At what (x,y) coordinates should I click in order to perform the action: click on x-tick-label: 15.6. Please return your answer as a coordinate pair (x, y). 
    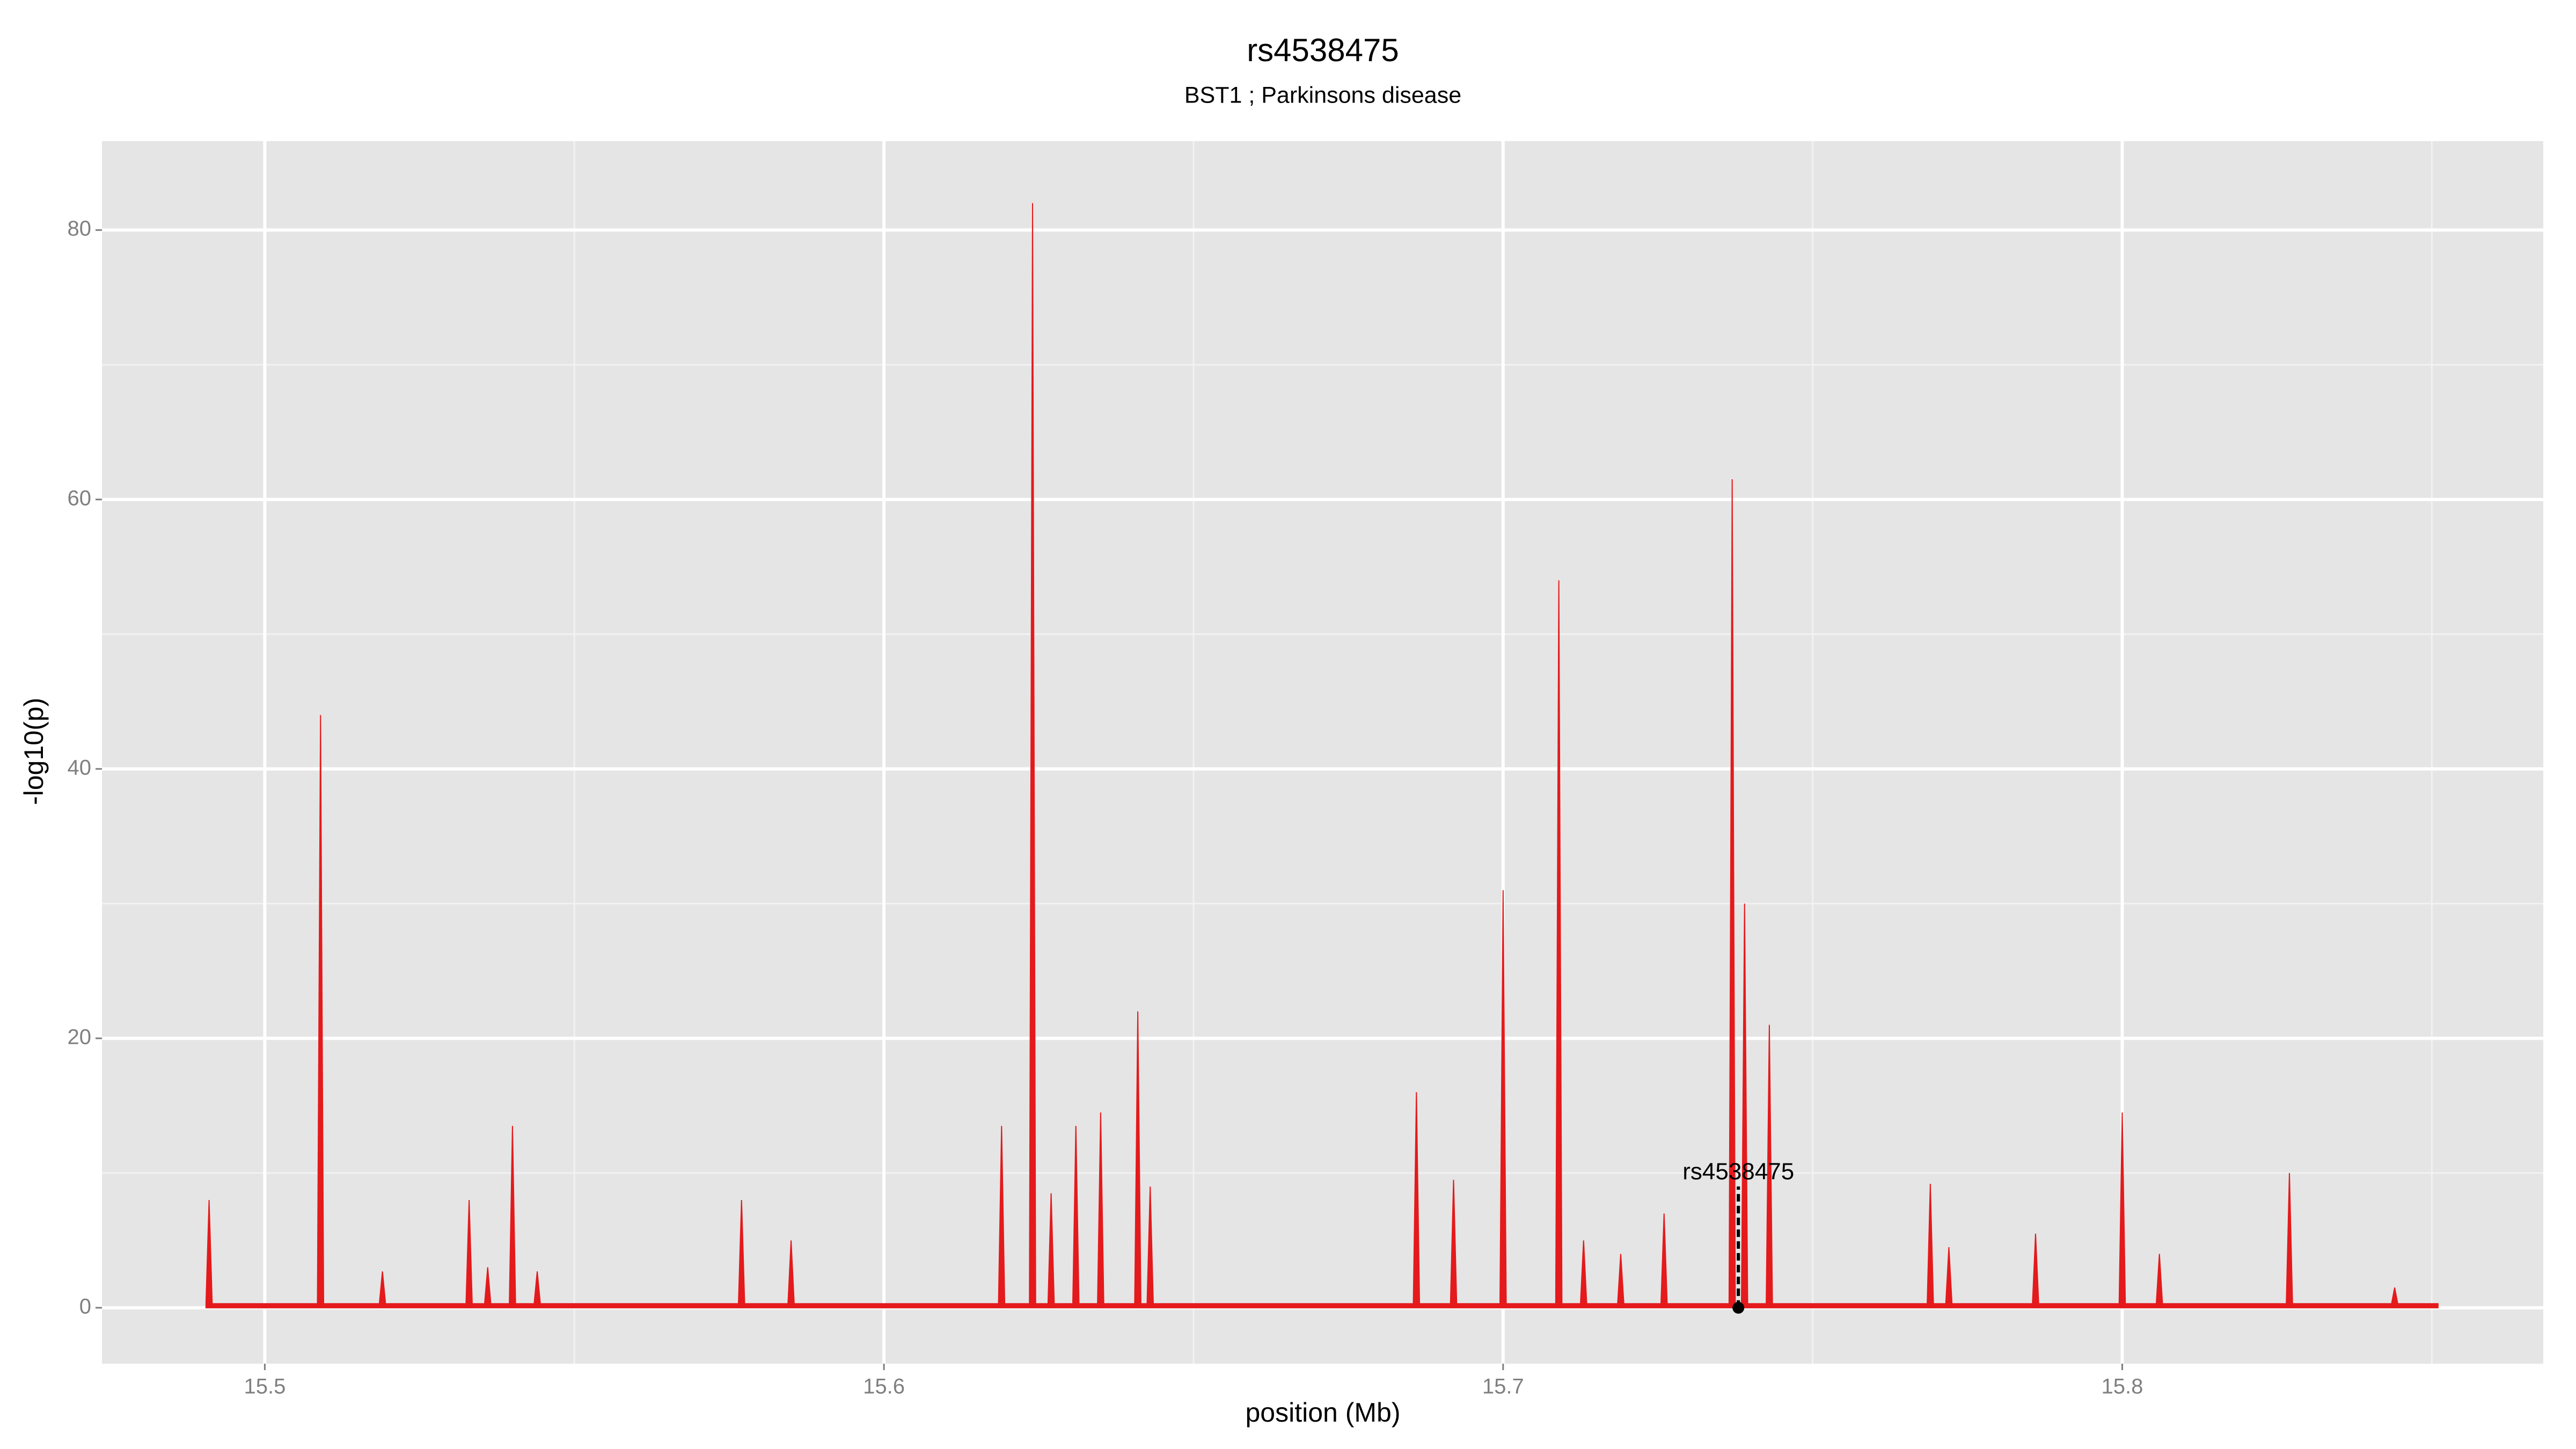
    Looking at the image, I should click on (884, 1387).